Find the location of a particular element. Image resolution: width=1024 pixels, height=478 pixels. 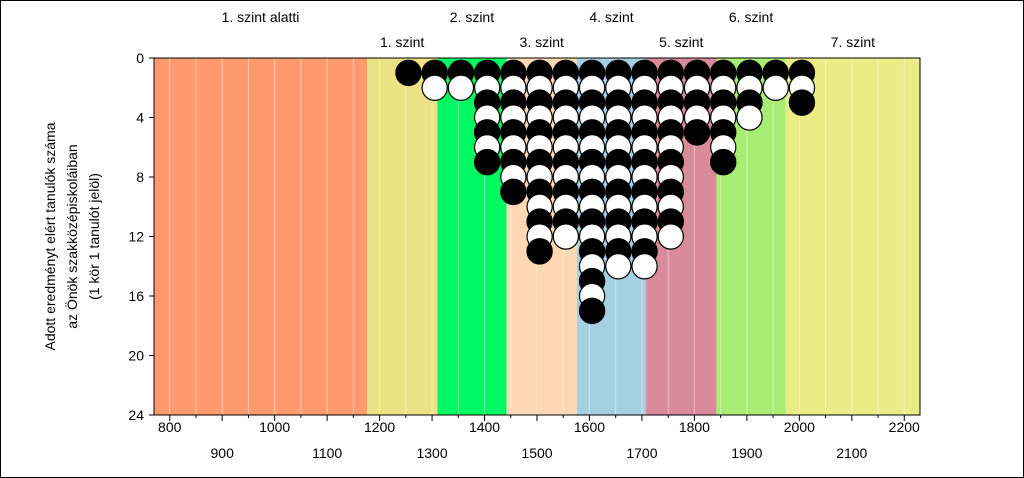

x-tick-label: 1200 is located at coordinates (379, 427).